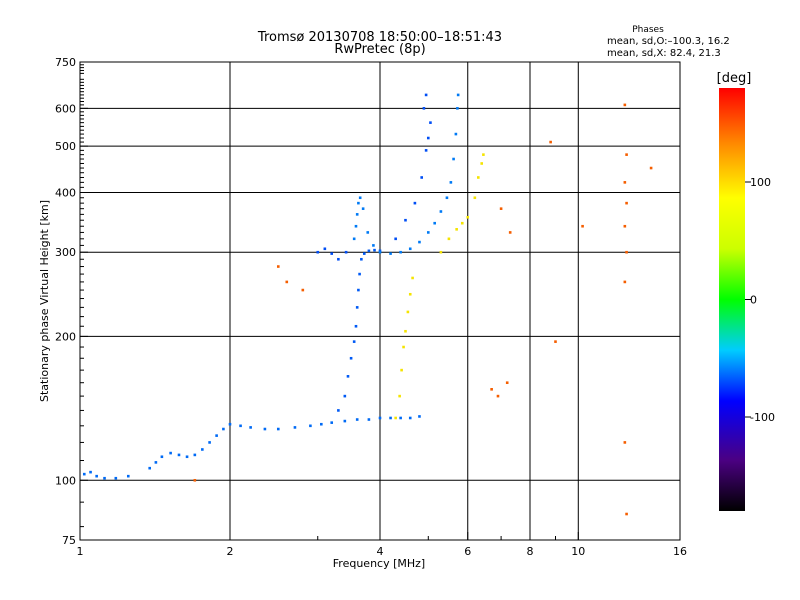 This screenshot has height=600, width=800. What do you see at coordinates (65, 146) in the screenshot?
I see `y-tick-label: 500` at bounding box center [65, 146].